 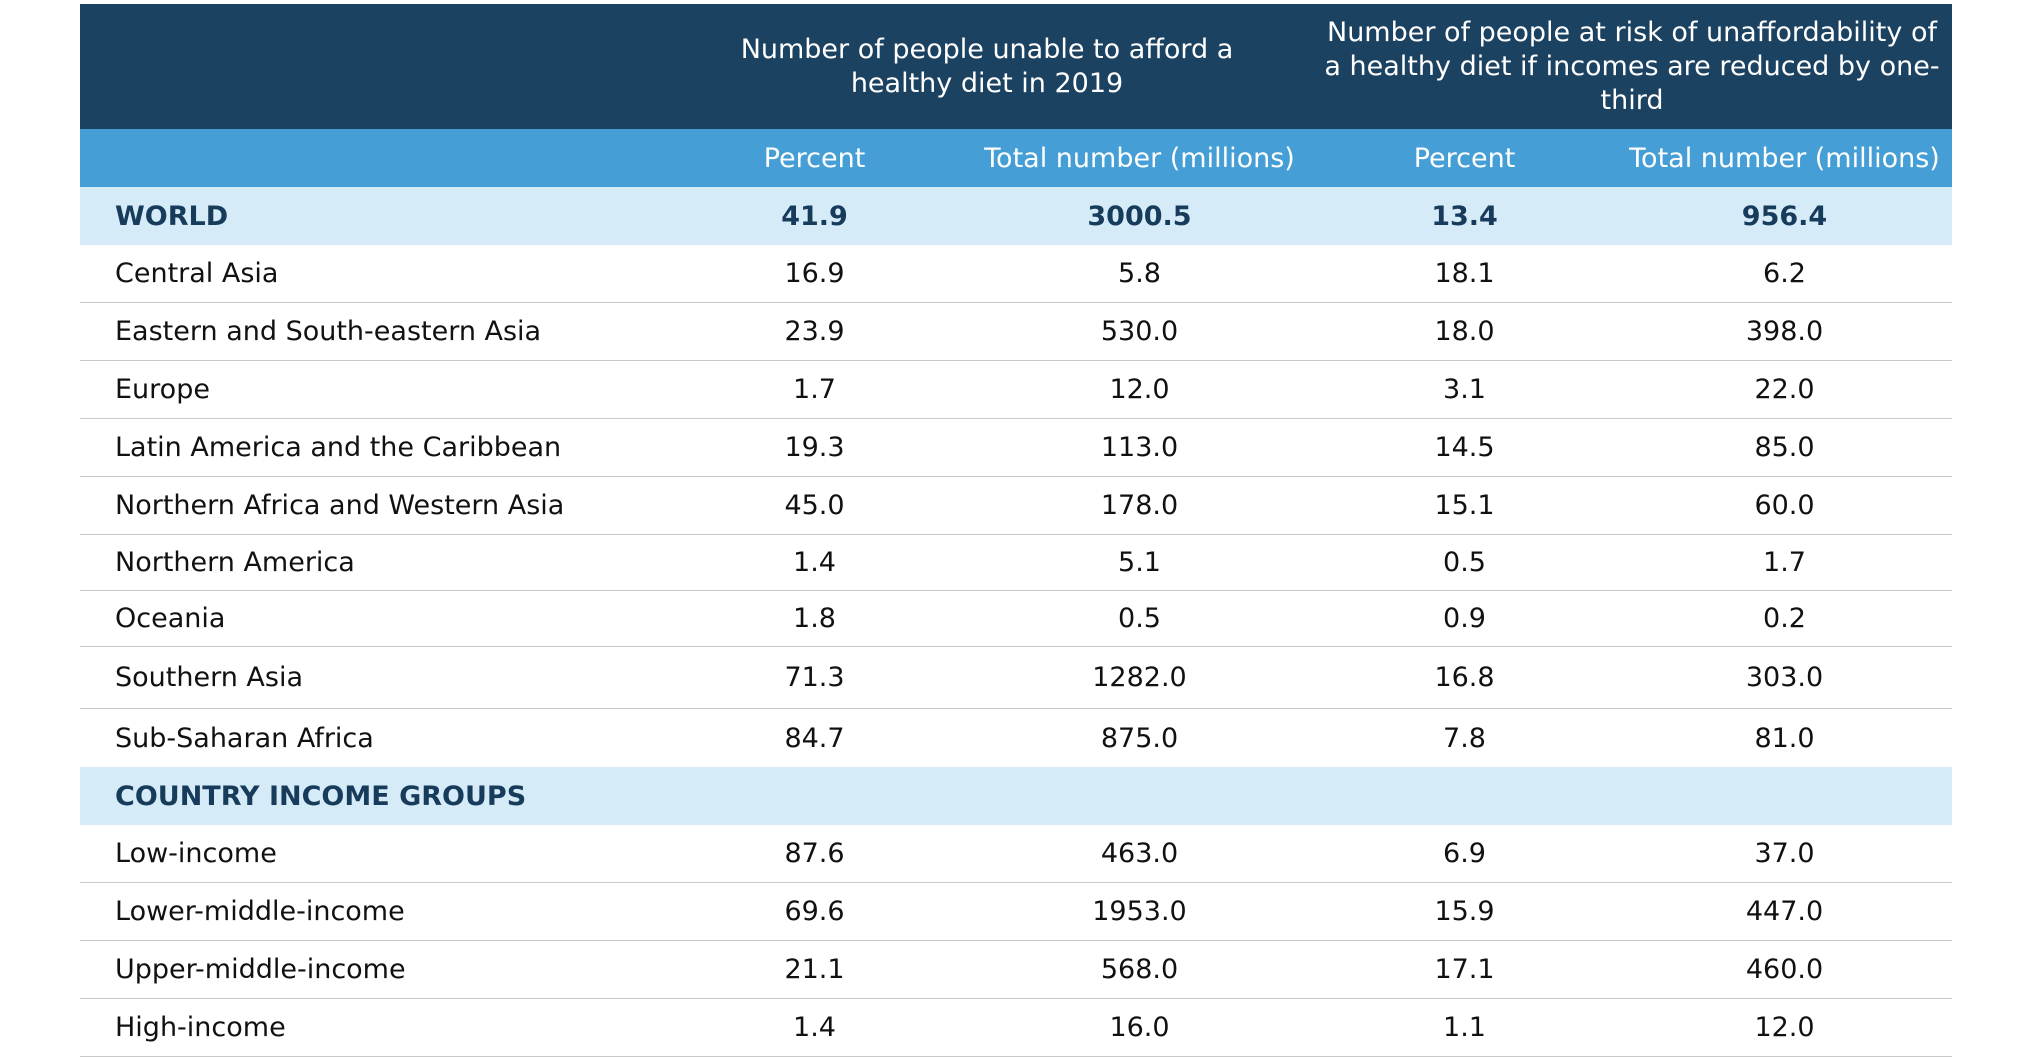 What do you see at coordinates (1464, 505) in the screenshot?
I see `row-percent-at-risk: 15.1` at bounding box center [1464, 505].